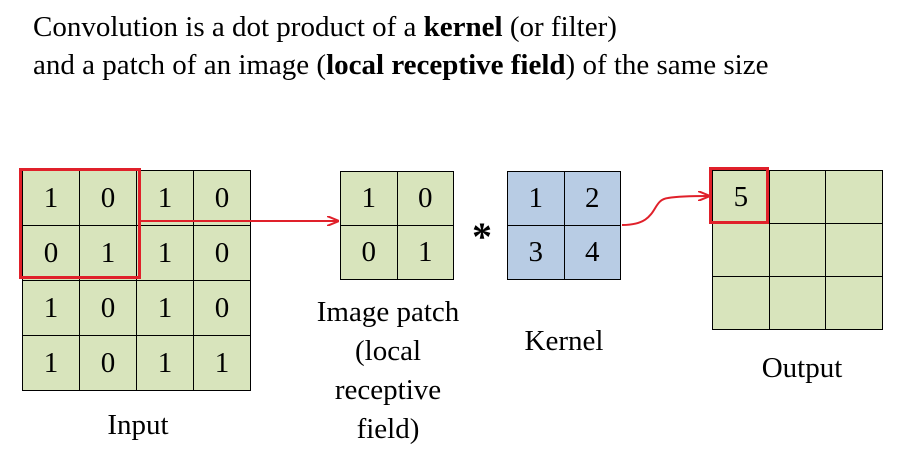 This screenshot has height=474, width=905. I want to click on kernel-cell: 2, so click(592, 199).